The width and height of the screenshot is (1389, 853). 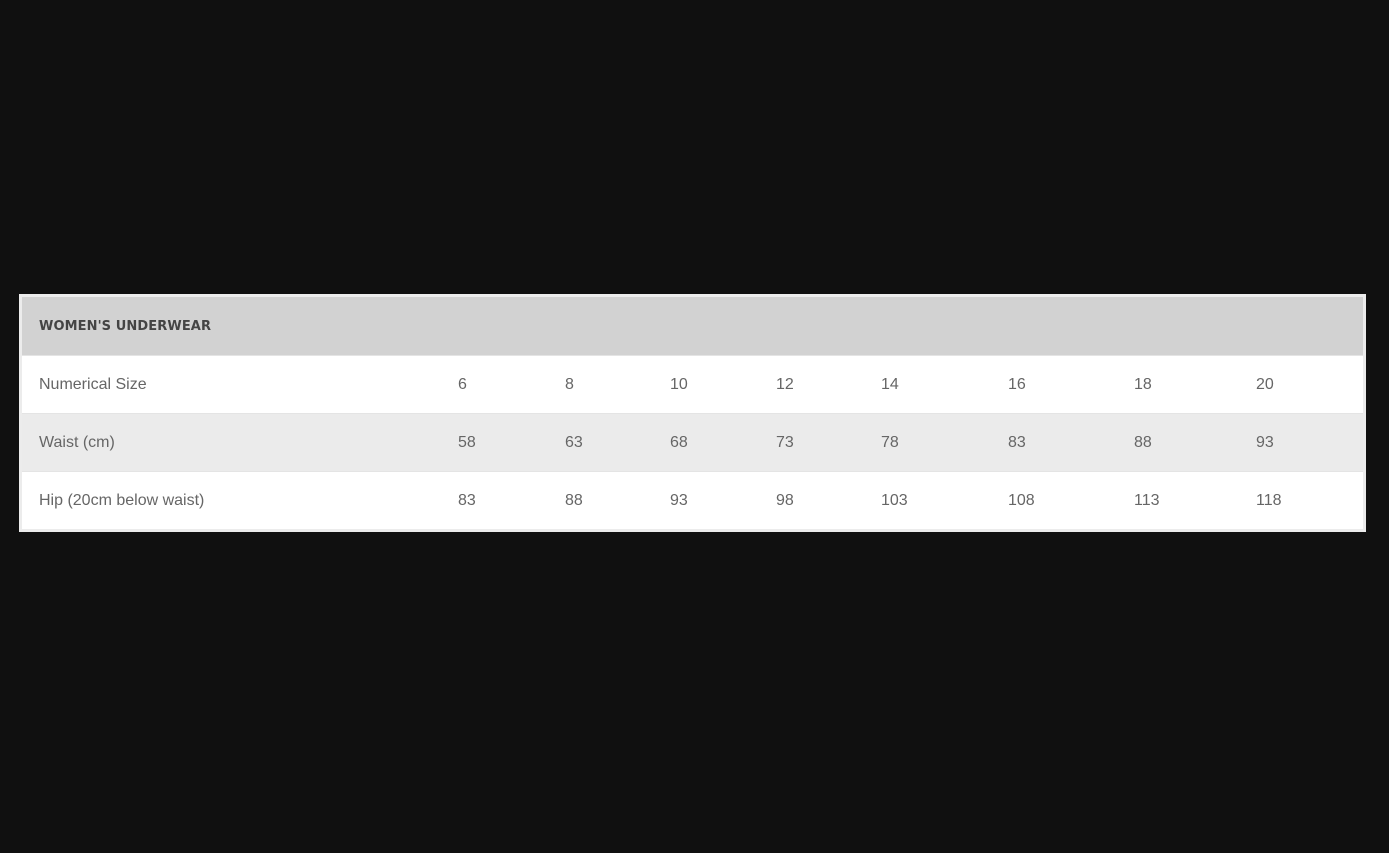 I want to click on table-cell: 12, so click(x=811, y=384).